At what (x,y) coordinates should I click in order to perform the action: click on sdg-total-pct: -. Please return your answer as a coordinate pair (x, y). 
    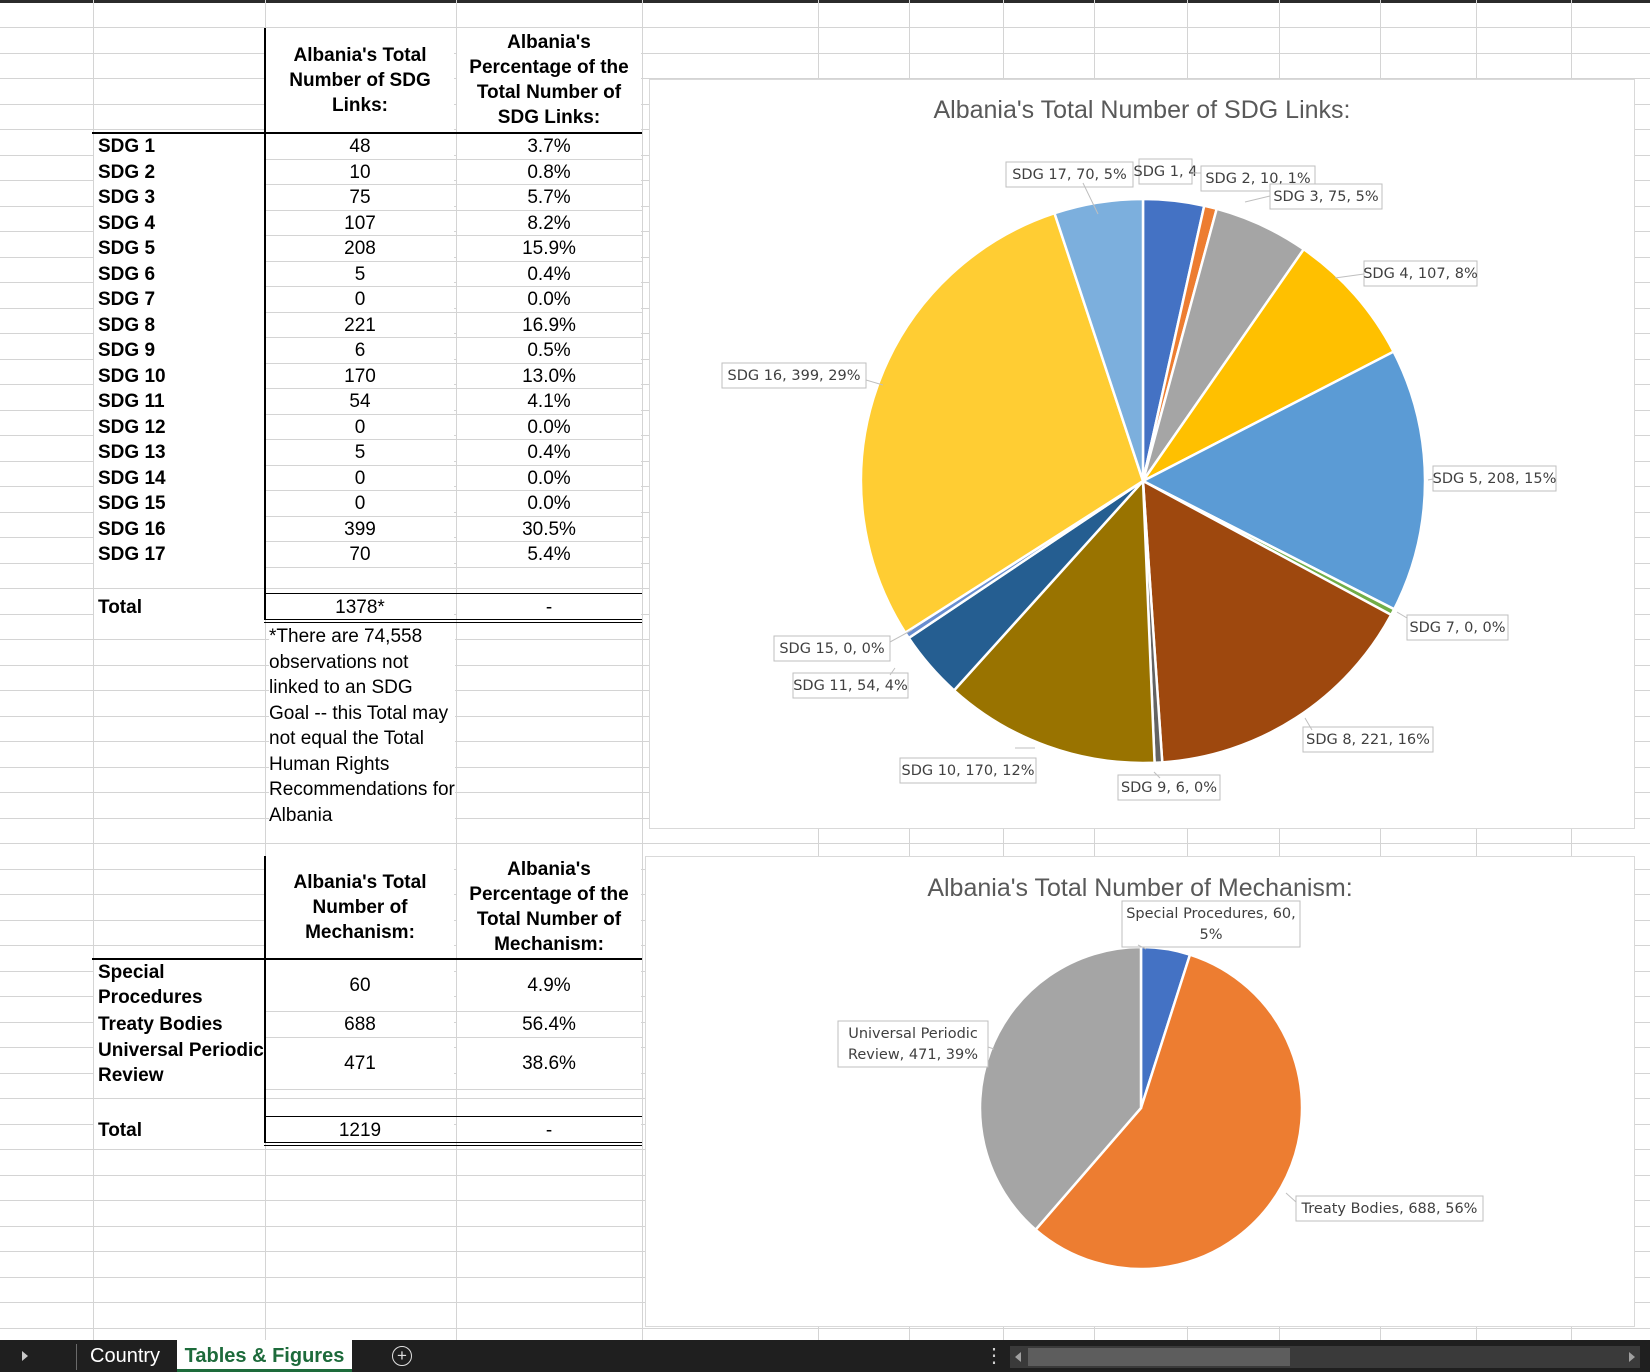
    Looking at the image, I should click on (549, 607).